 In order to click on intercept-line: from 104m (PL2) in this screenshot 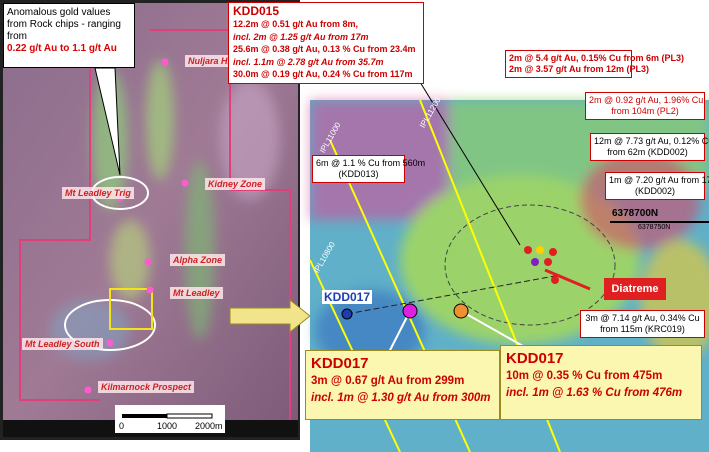, I will do `click(645, 111)`.